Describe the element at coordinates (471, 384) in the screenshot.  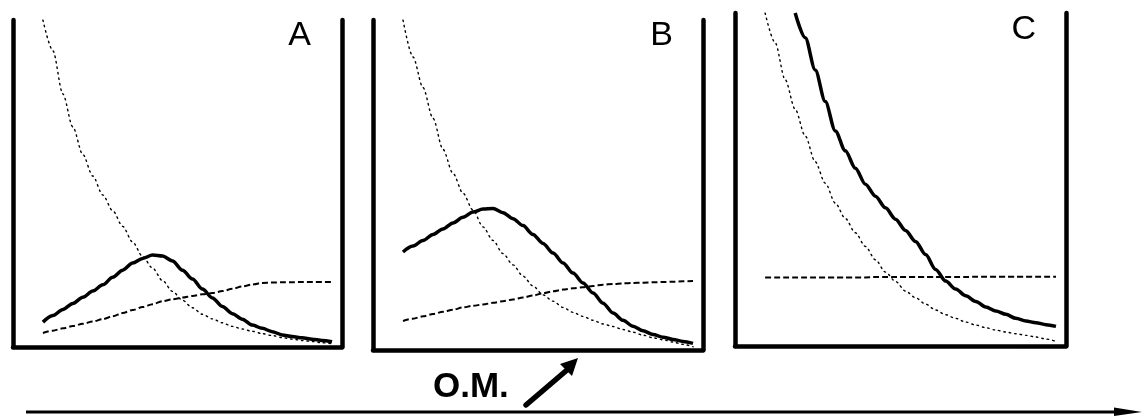
I see `text: O.M.` at that location.